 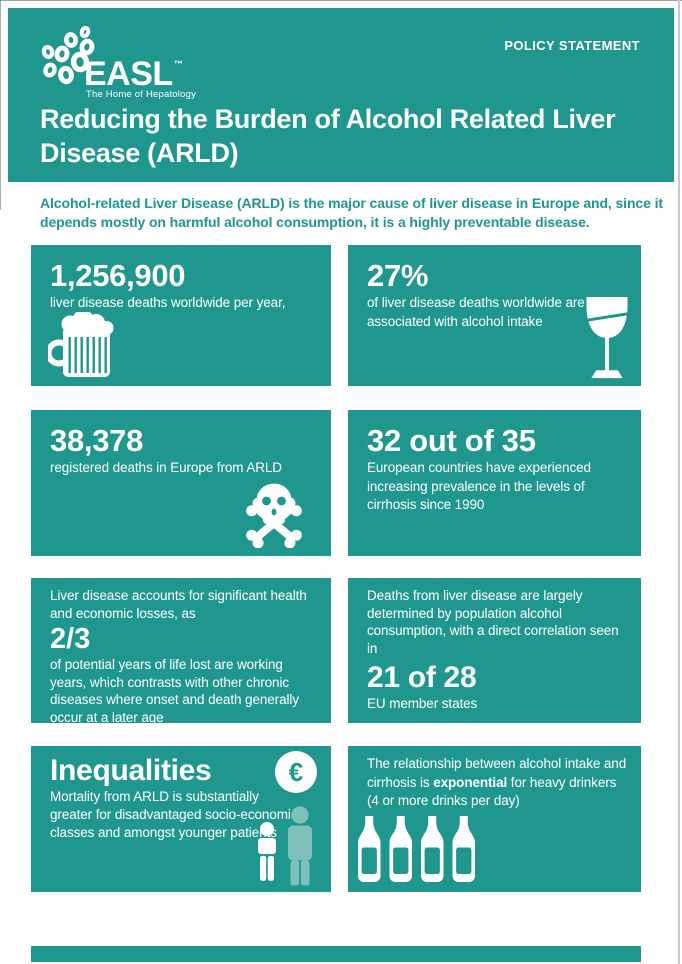 I want to click on skull-crossbones-icon, so click(x=274, y=515).